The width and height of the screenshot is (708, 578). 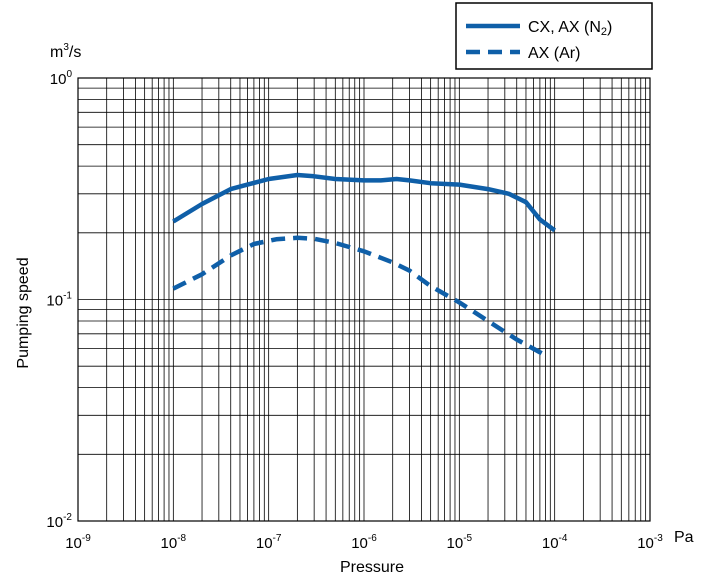 What do you see at coordinates (67, 296) in the screenshot?
I see `y-tick-exponent: -1` at bounding box center [67, 296].